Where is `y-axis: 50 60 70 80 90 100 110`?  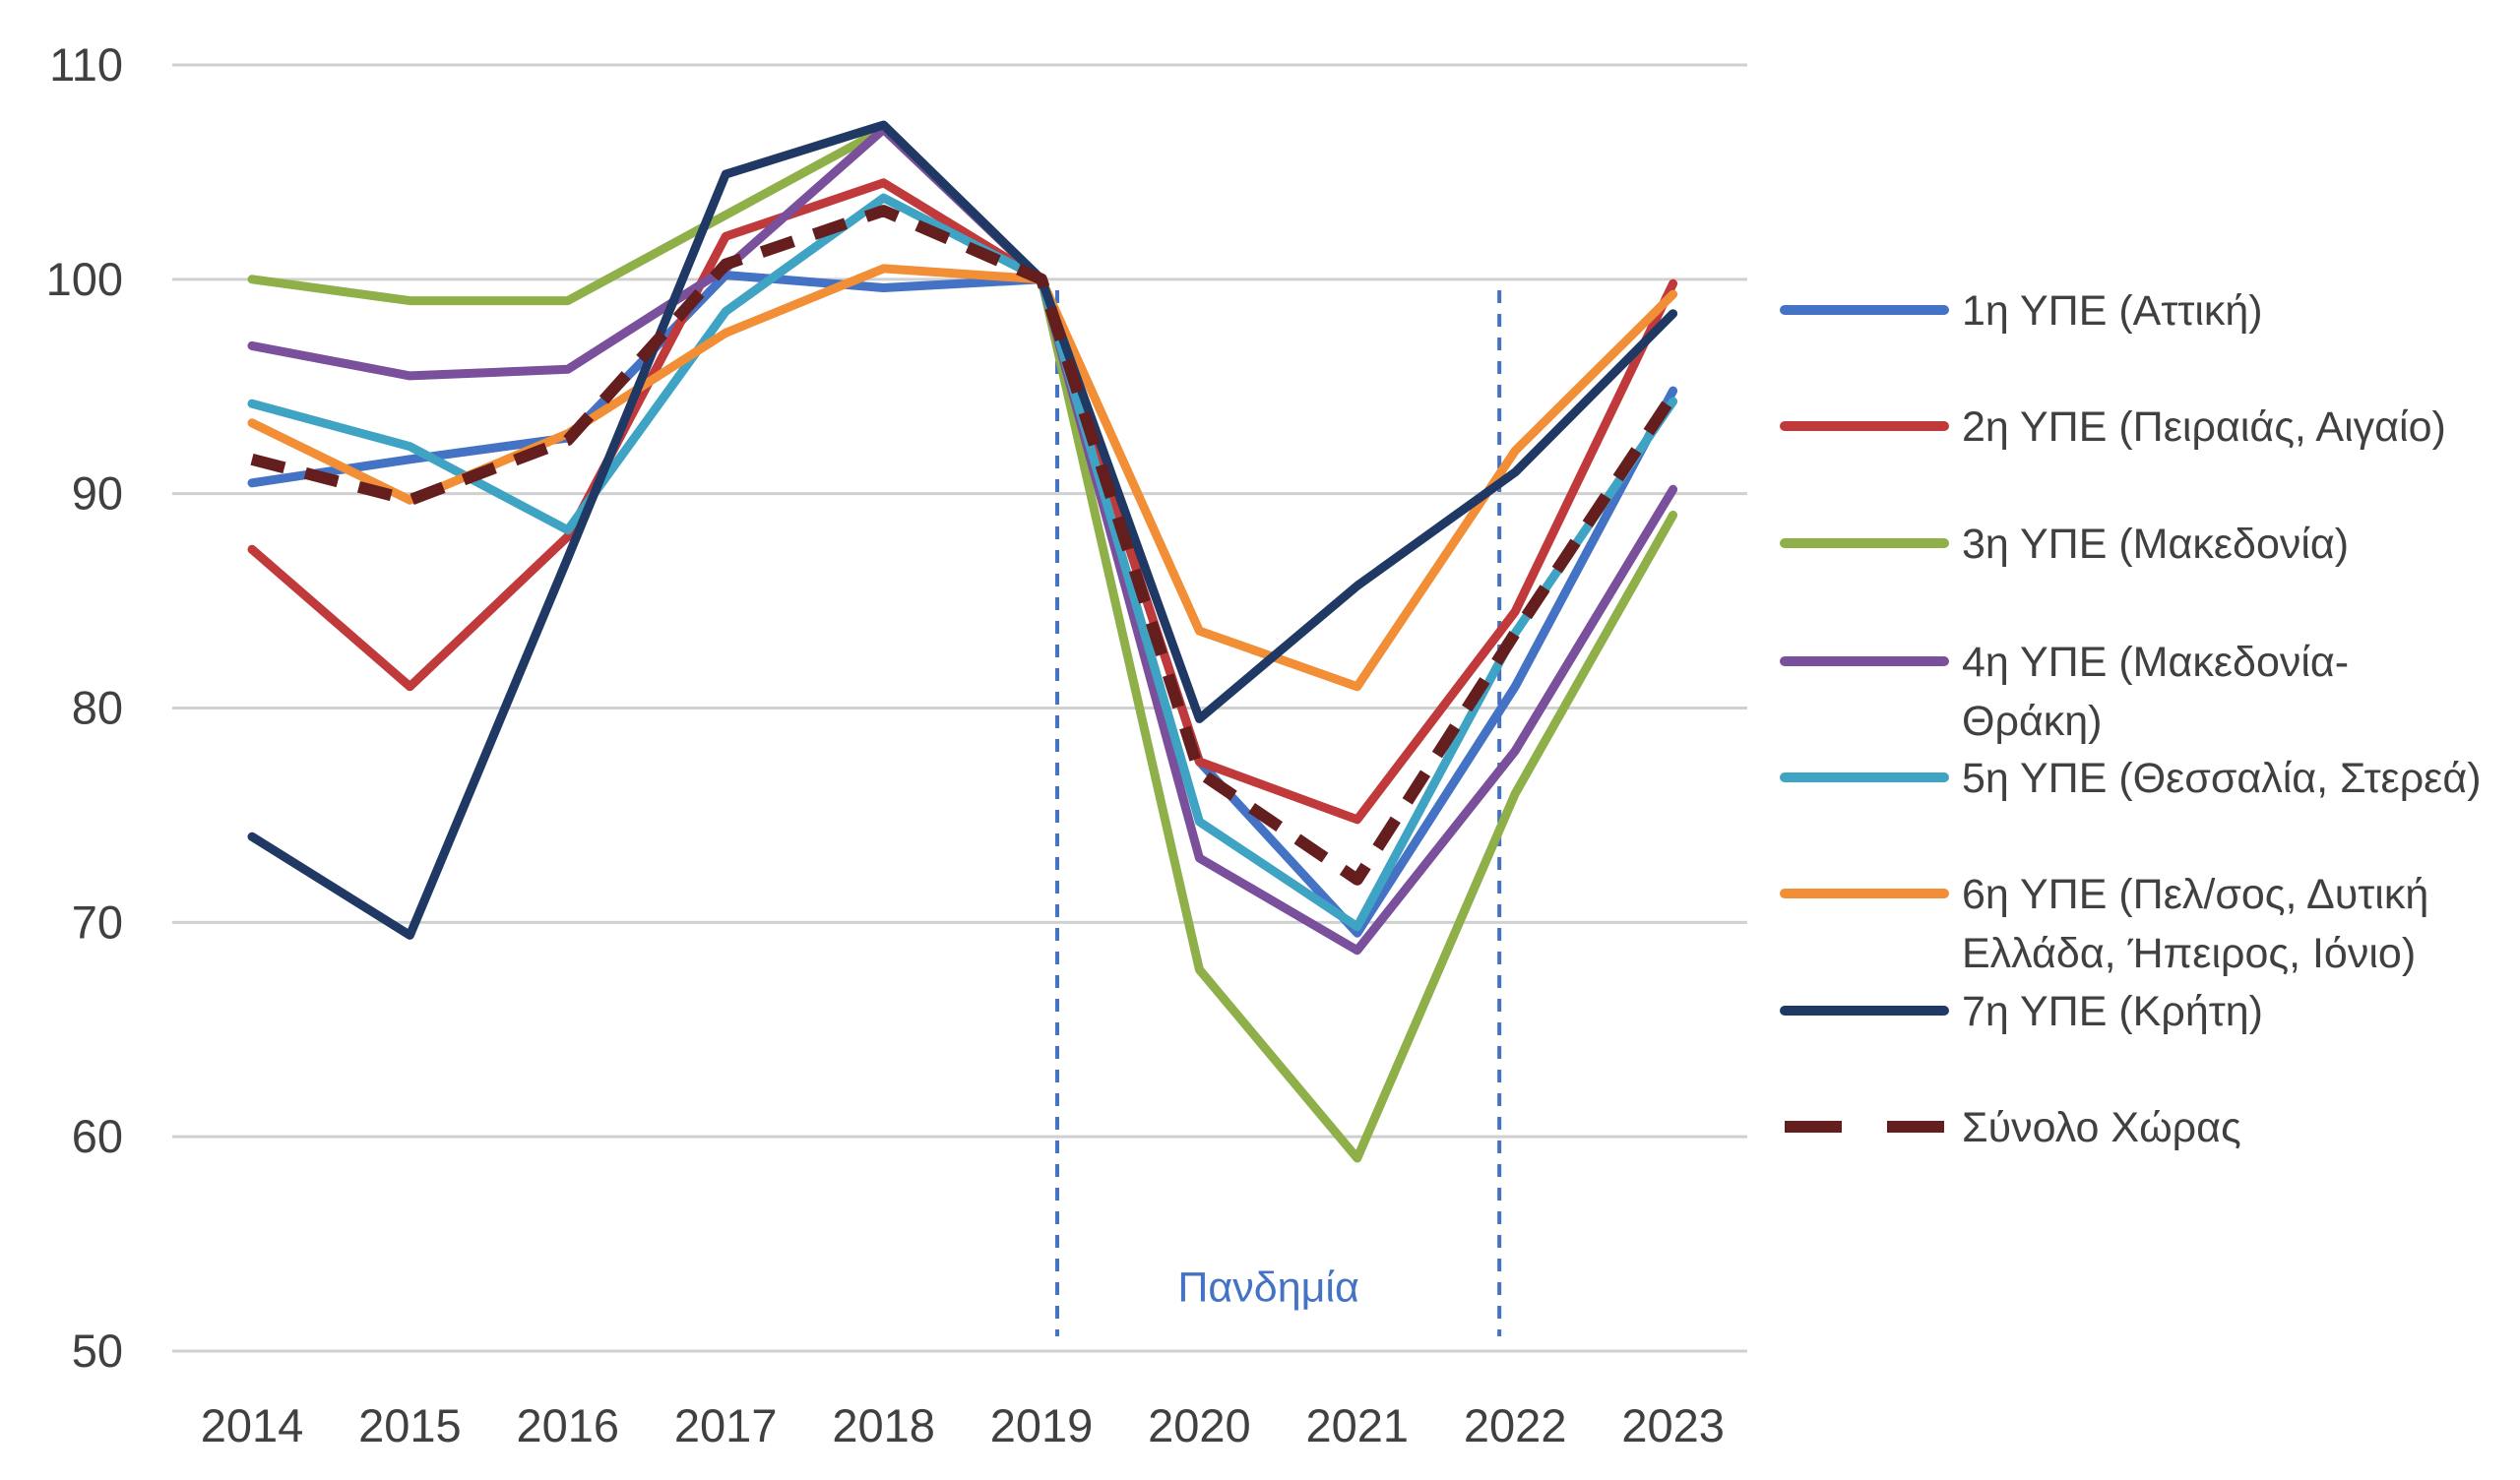
y-axis: 50 60 70 80 90 100 110 is located at coordinates (84, 707).